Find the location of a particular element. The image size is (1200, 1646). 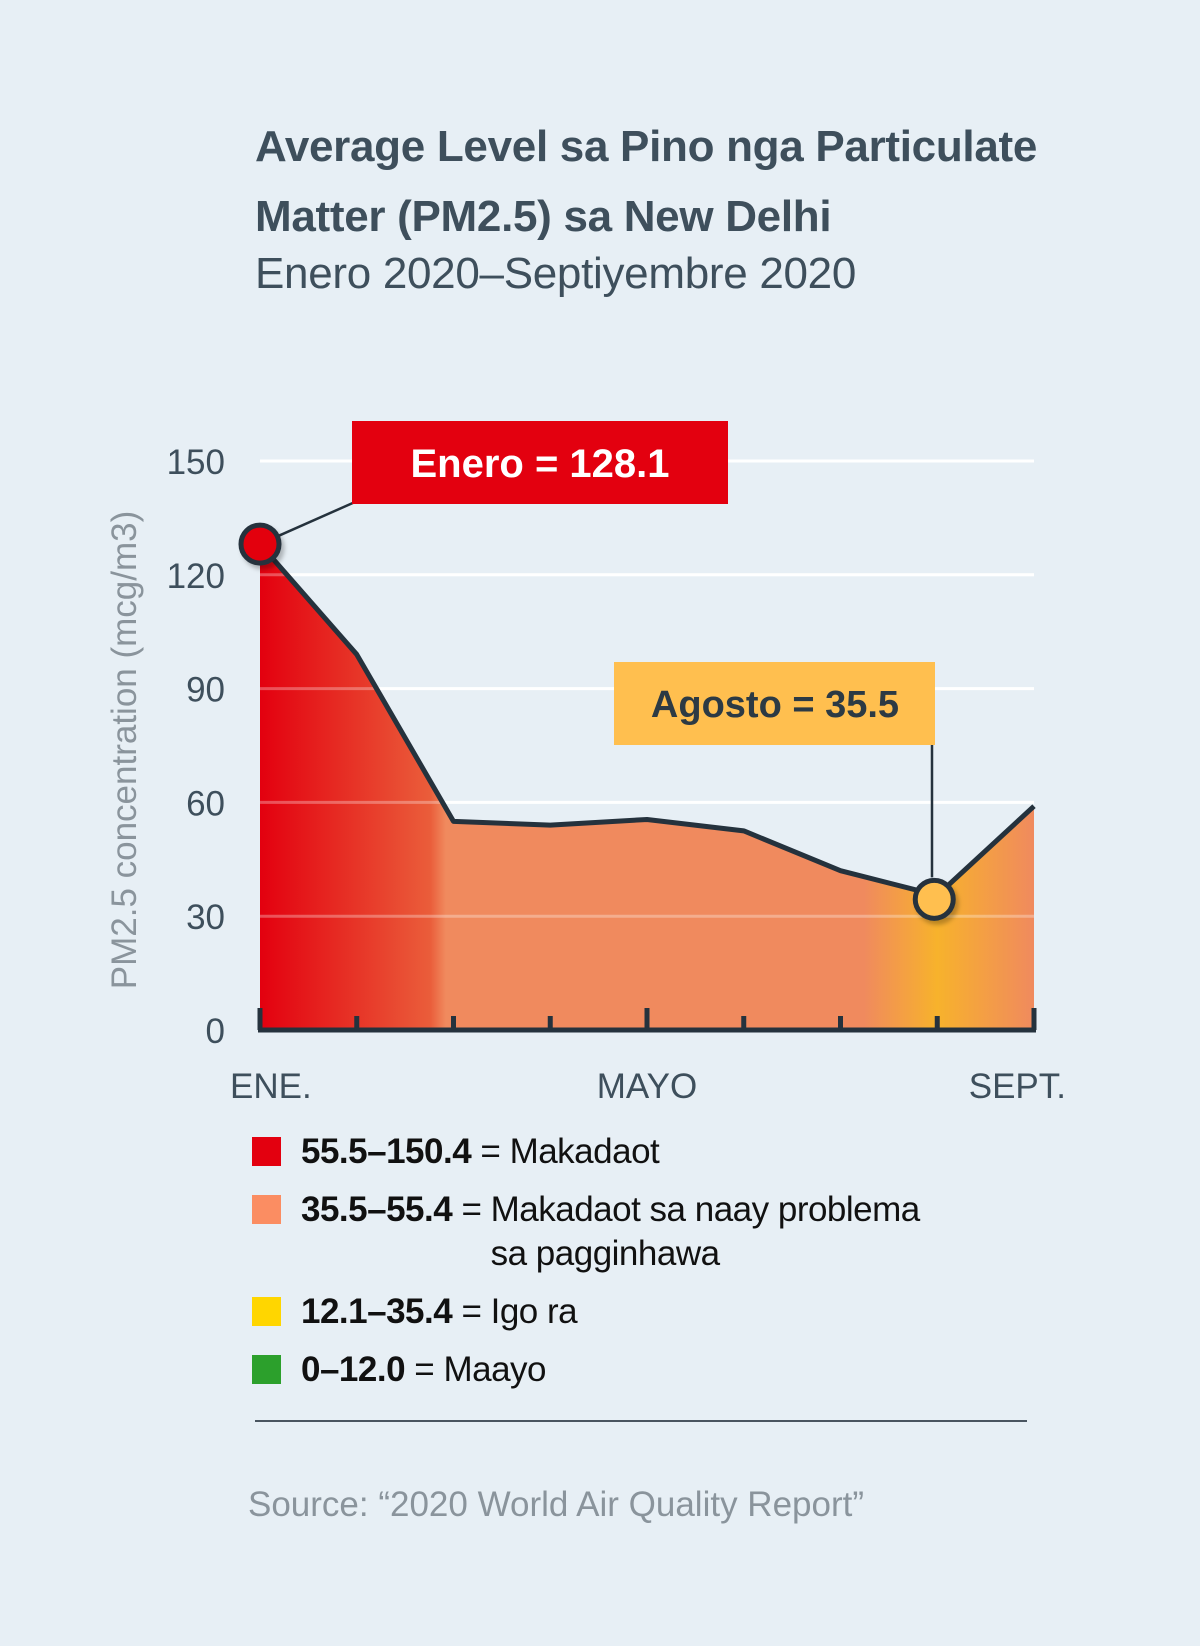

legend-label: Maayo is located at coordinates (495, 1369).